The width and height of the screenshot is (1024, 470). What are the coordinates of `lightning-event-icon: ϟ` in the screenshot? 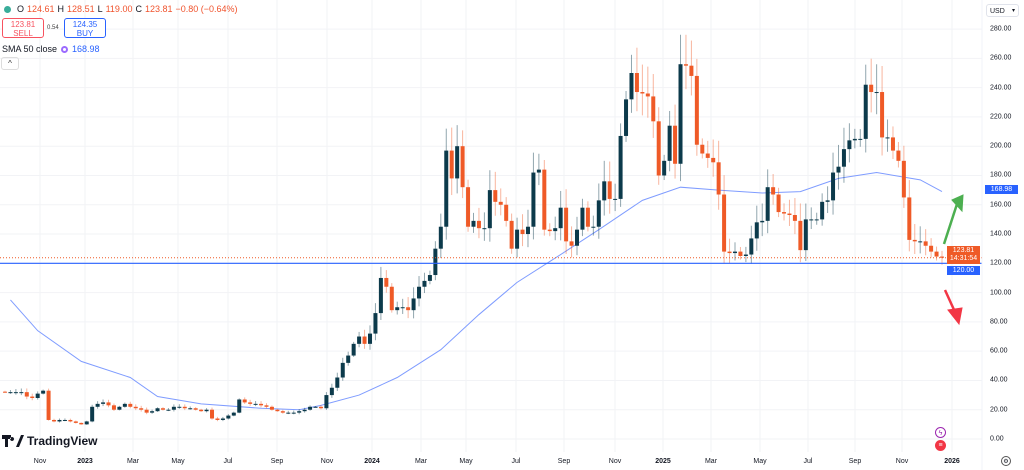 It's located at (940, 432).